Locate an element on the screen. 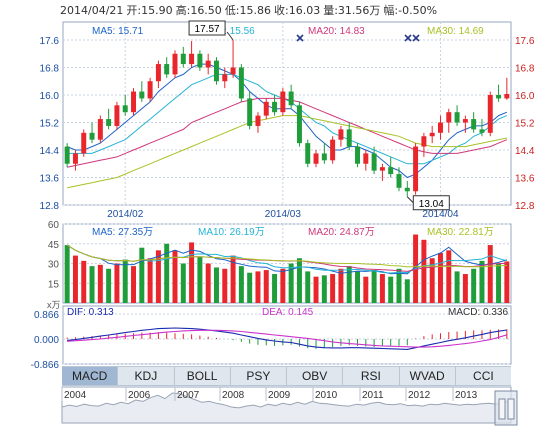 The image size is (539, 429). tab-wvad: WVAD is located at coordinates (428, 376).